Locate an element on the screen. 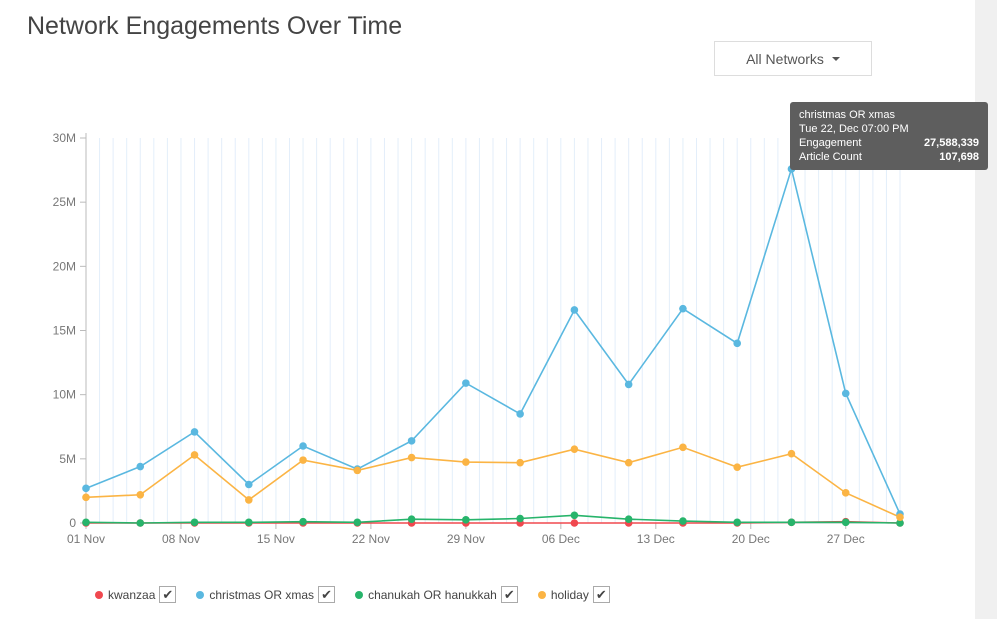 This screenshot has width=997, height=619. tooltip-label: Article Count is located at coordinates (830, 157).